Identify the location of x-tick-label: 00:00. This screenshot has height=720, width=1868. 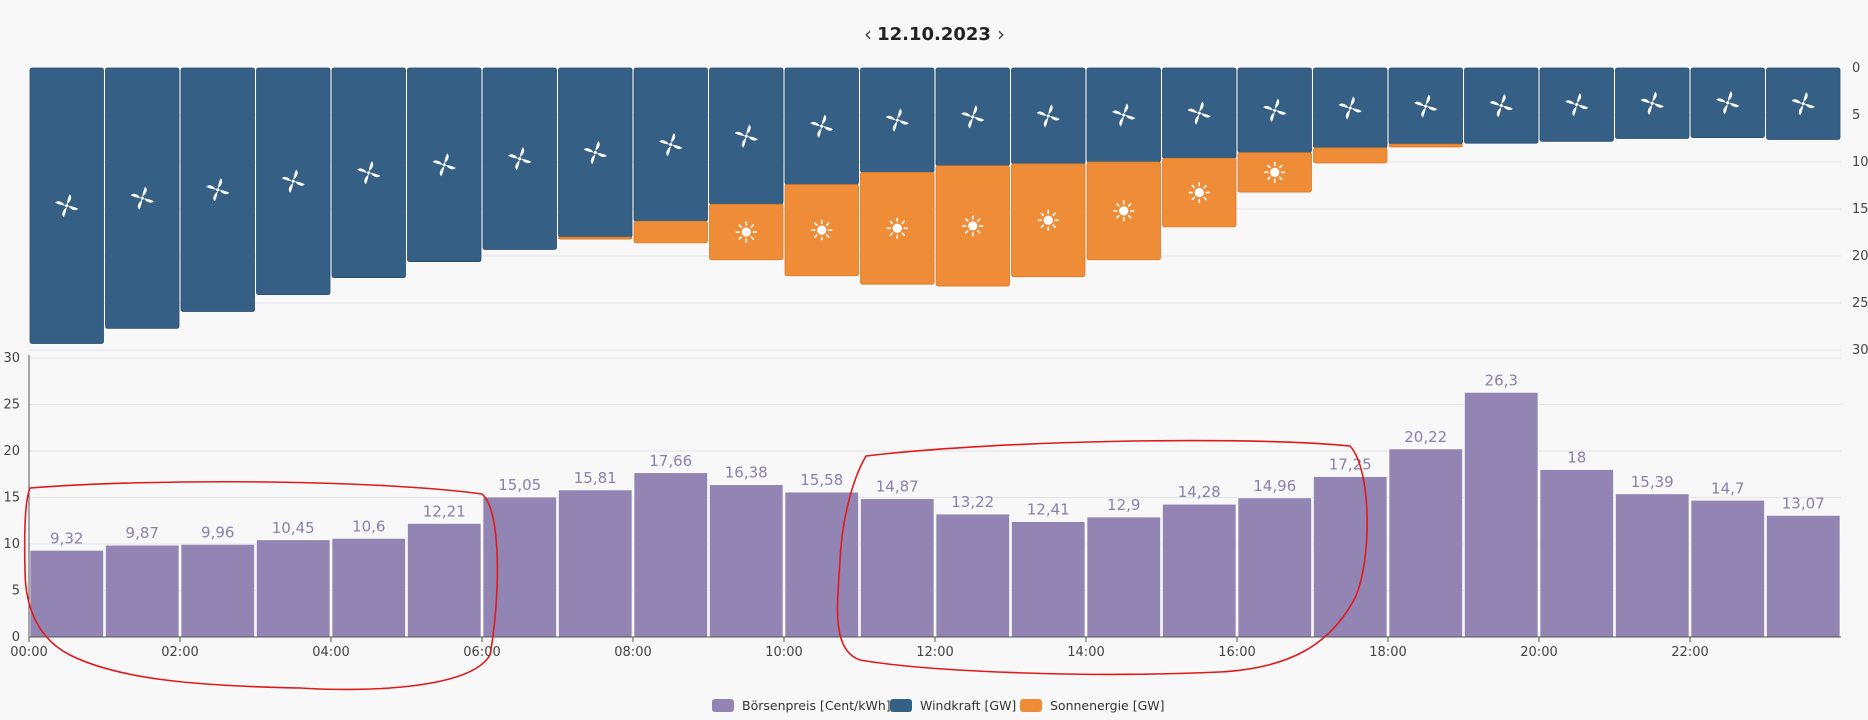
(28, 652).